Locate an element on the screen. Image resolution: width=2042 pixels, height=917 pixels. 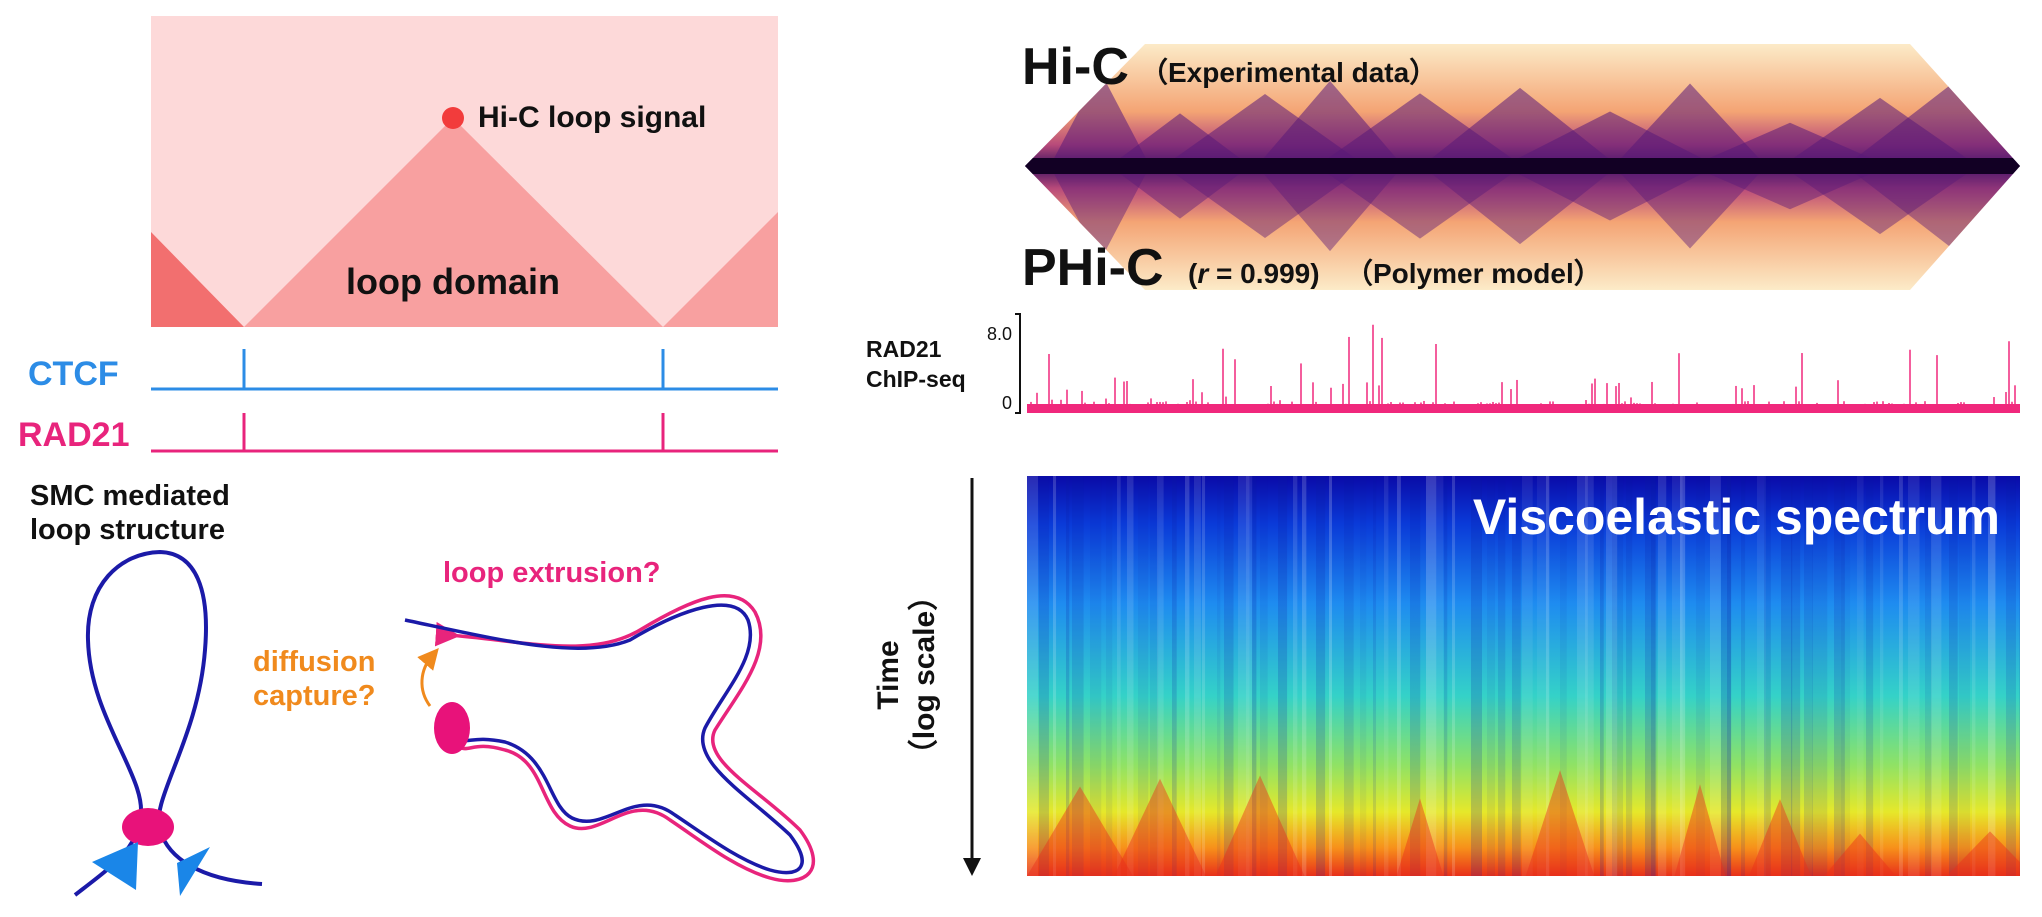
hic-diagonal is located at coordinates (1522, 166).